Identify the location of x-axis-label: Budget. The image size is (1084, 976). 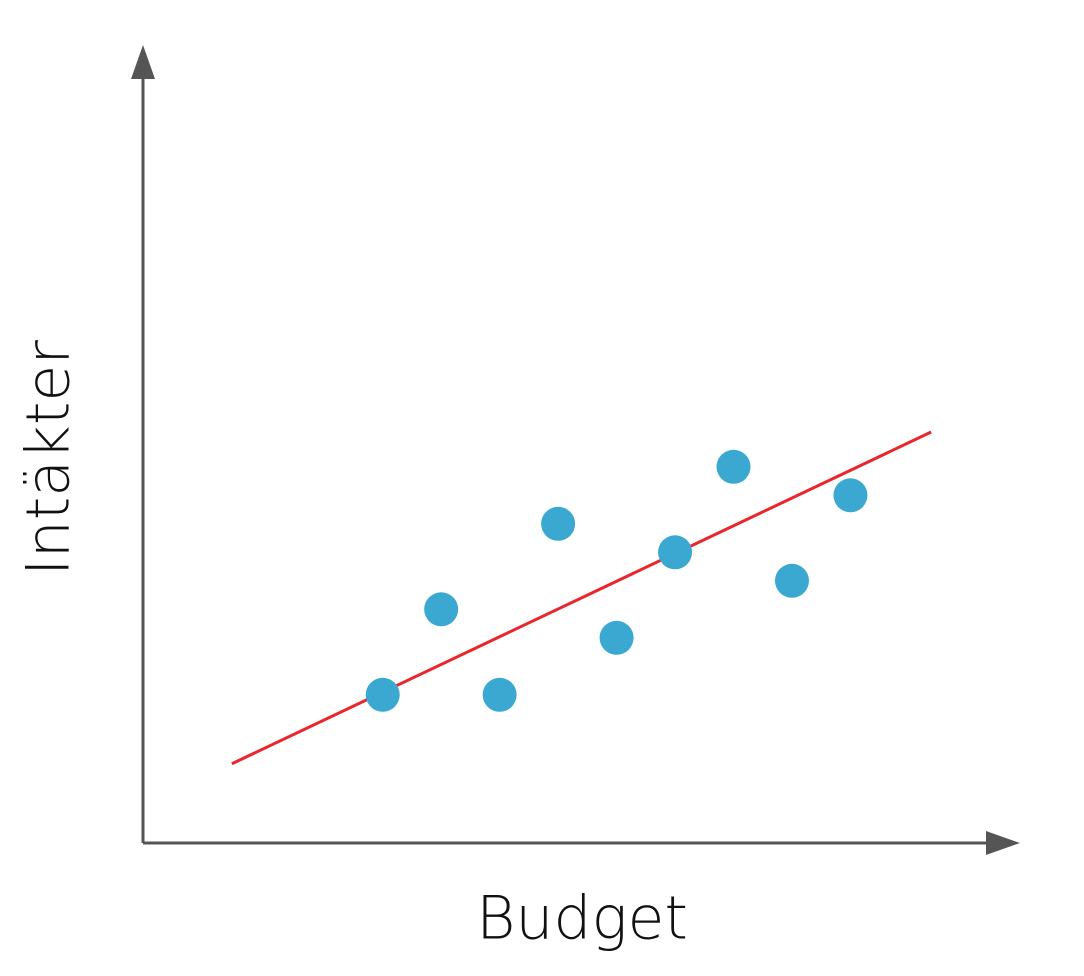
(582, 919).